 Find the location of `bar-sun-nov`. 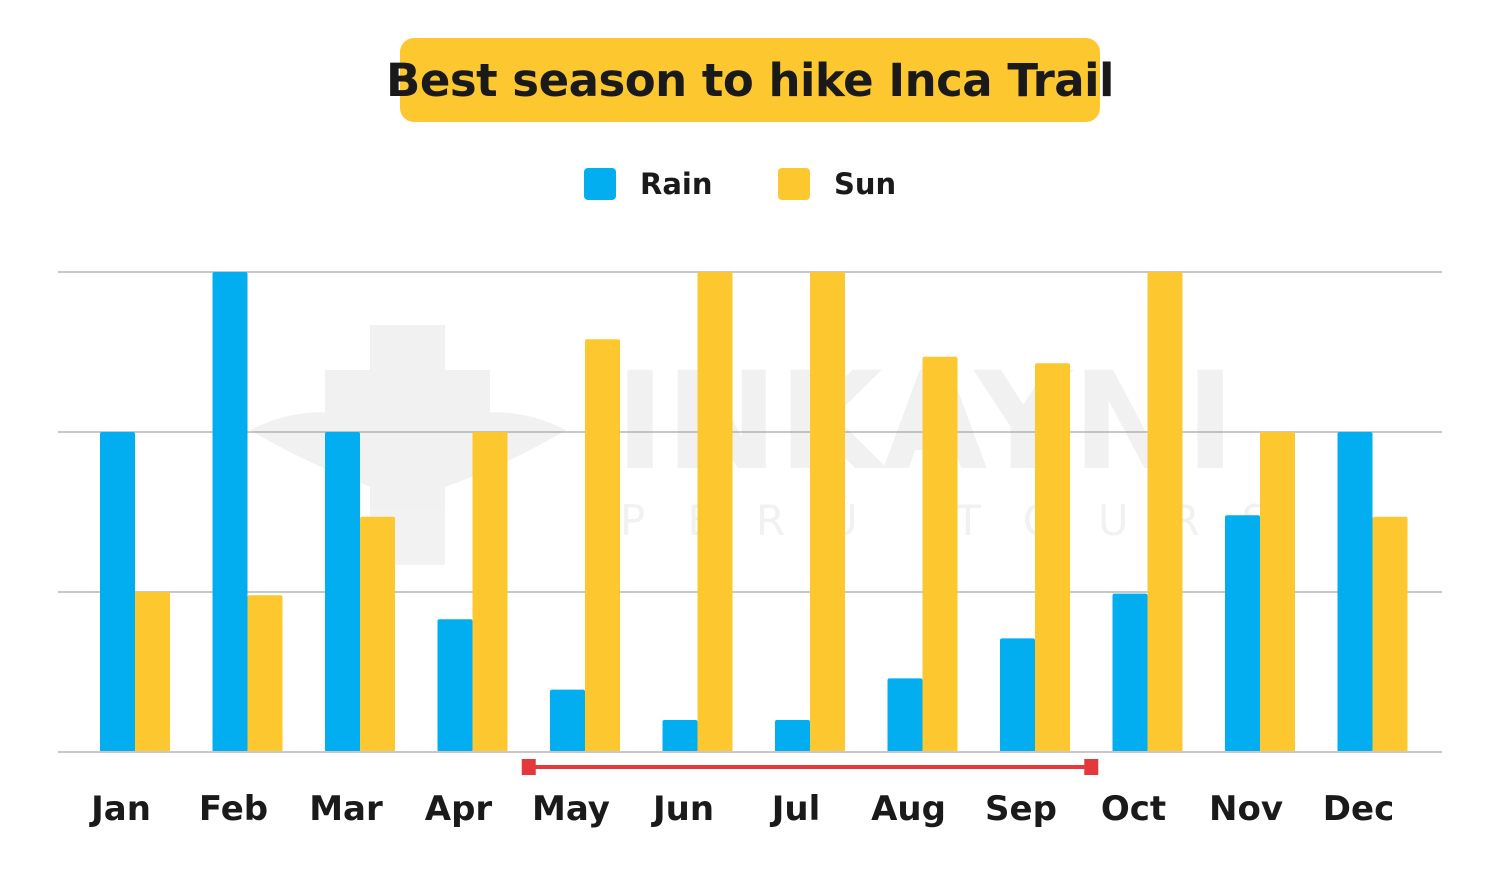

bar-sun-nov is located at coordinates (1277, 592).